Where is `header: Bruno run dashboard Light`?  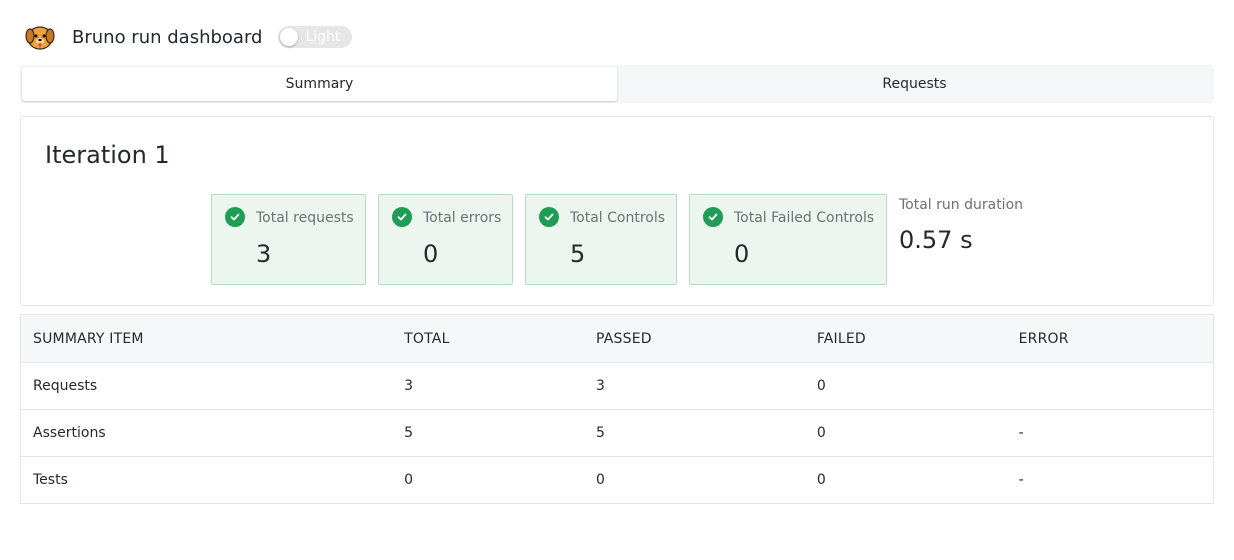
header: Bruno run dashboard Light is located at coordinates (188, 37).